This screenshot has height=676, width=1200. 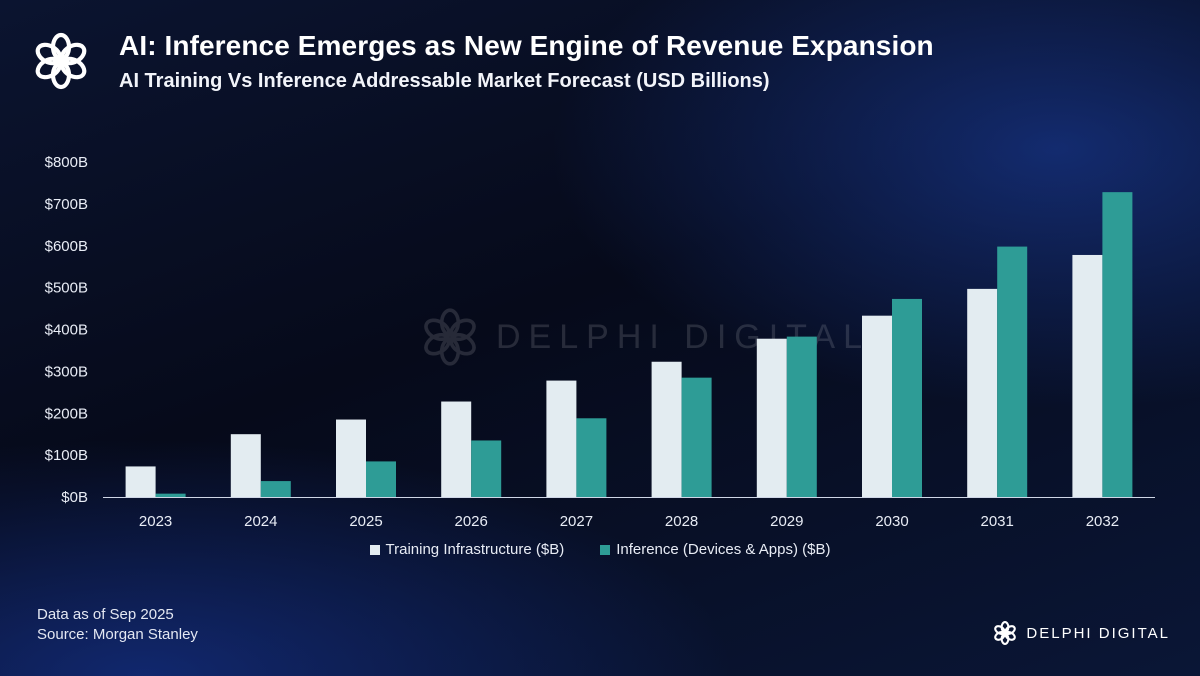 What do you see at coordinates (74, 497) in the screenshot?
I see `y-tick-label: $0B` at bounding box center [74, 497].